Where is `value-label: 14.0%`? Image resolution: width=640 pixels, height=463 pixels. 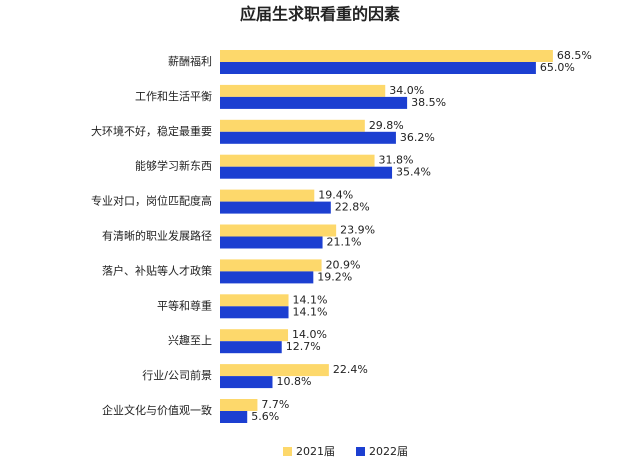 value-label: 14.0% is located at coordinates (309, 334).